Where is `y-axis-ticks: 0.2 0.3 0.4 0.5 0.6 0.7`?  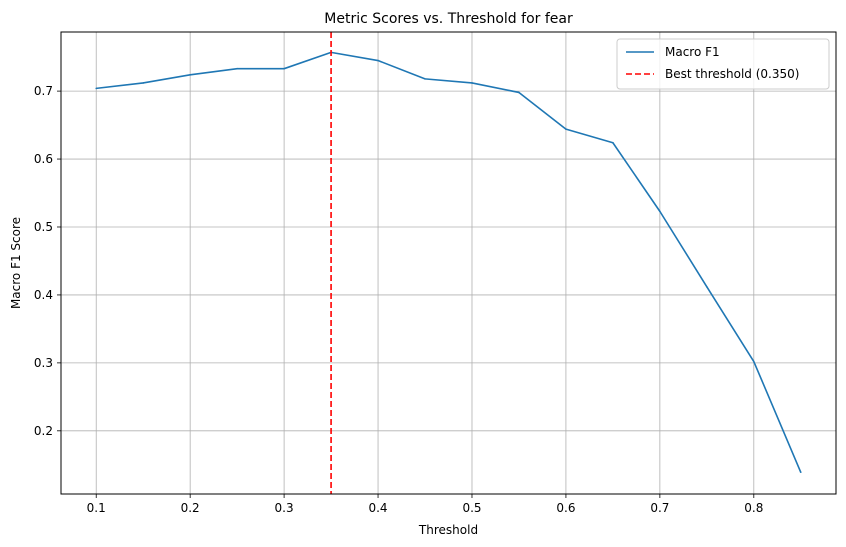 y-axis-ticks: 0.2 0.3 0.4 0.5 0.6 0.7 is located at coordinates (47, 261).